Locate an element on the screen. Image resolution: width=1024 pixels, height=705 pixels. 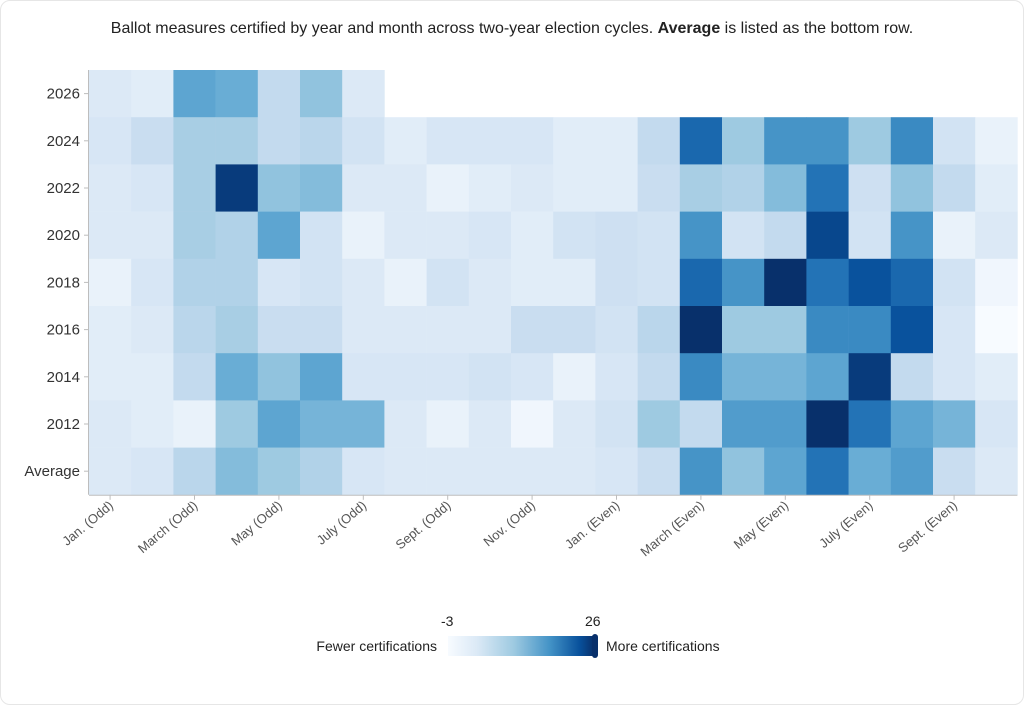
x-tick-label: March (Even) is located at coordinates (671, 529).